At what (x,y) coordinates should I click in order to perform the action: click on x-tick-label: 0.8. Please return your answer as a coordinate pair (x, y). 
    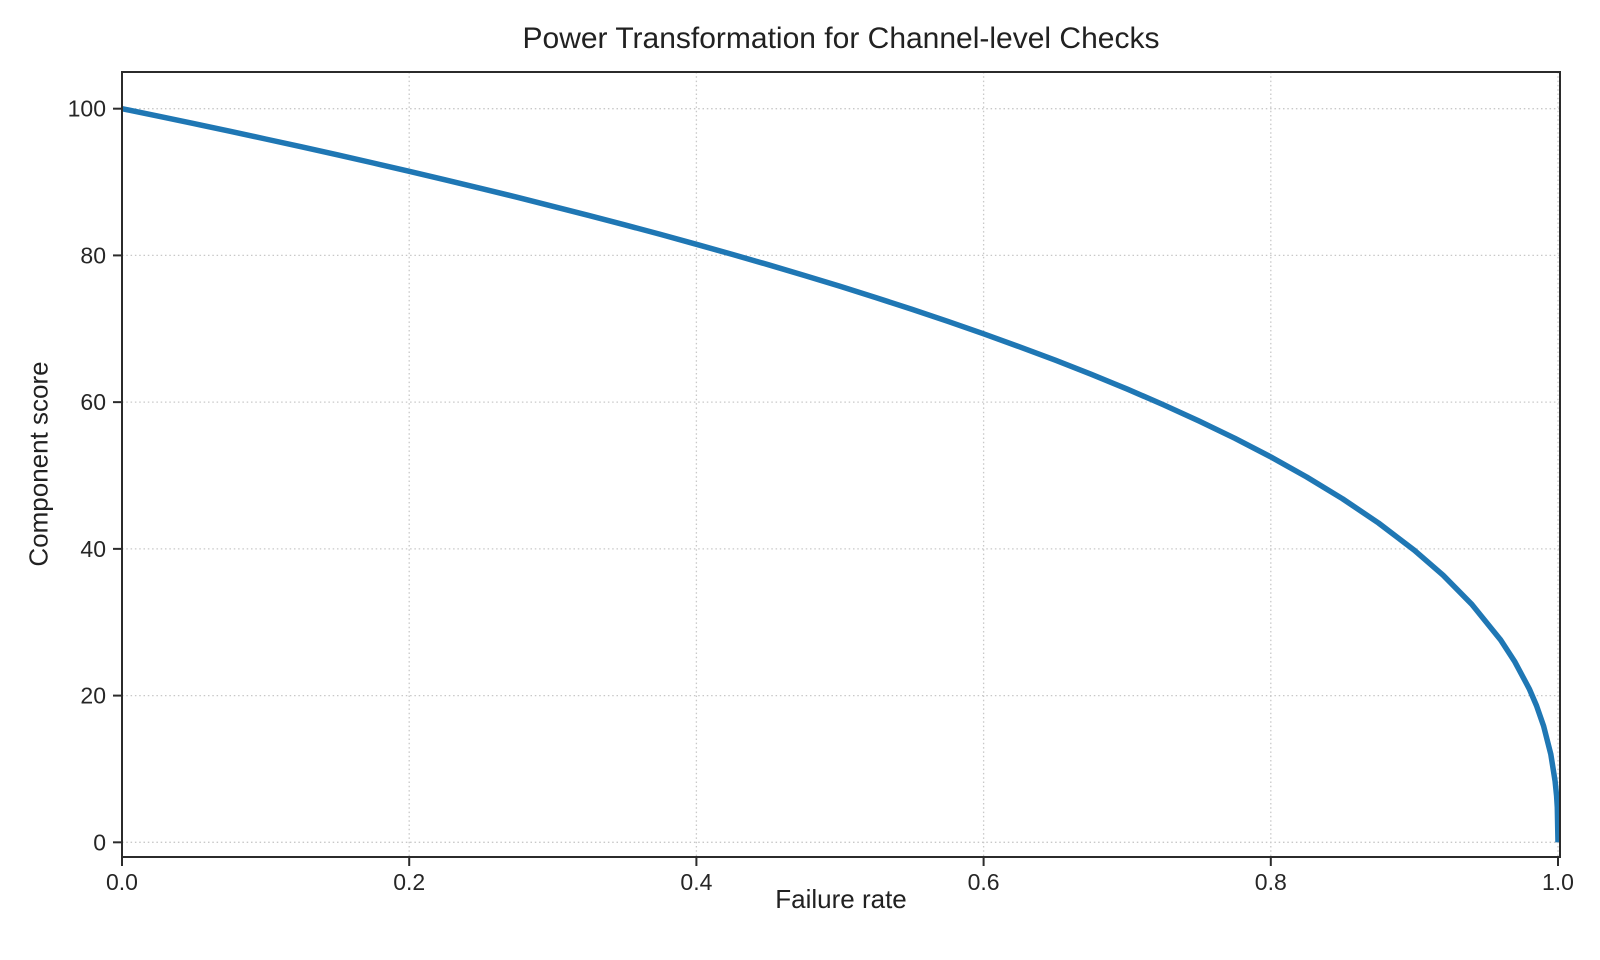
    Looking at the image, I should click on (1271, 882).